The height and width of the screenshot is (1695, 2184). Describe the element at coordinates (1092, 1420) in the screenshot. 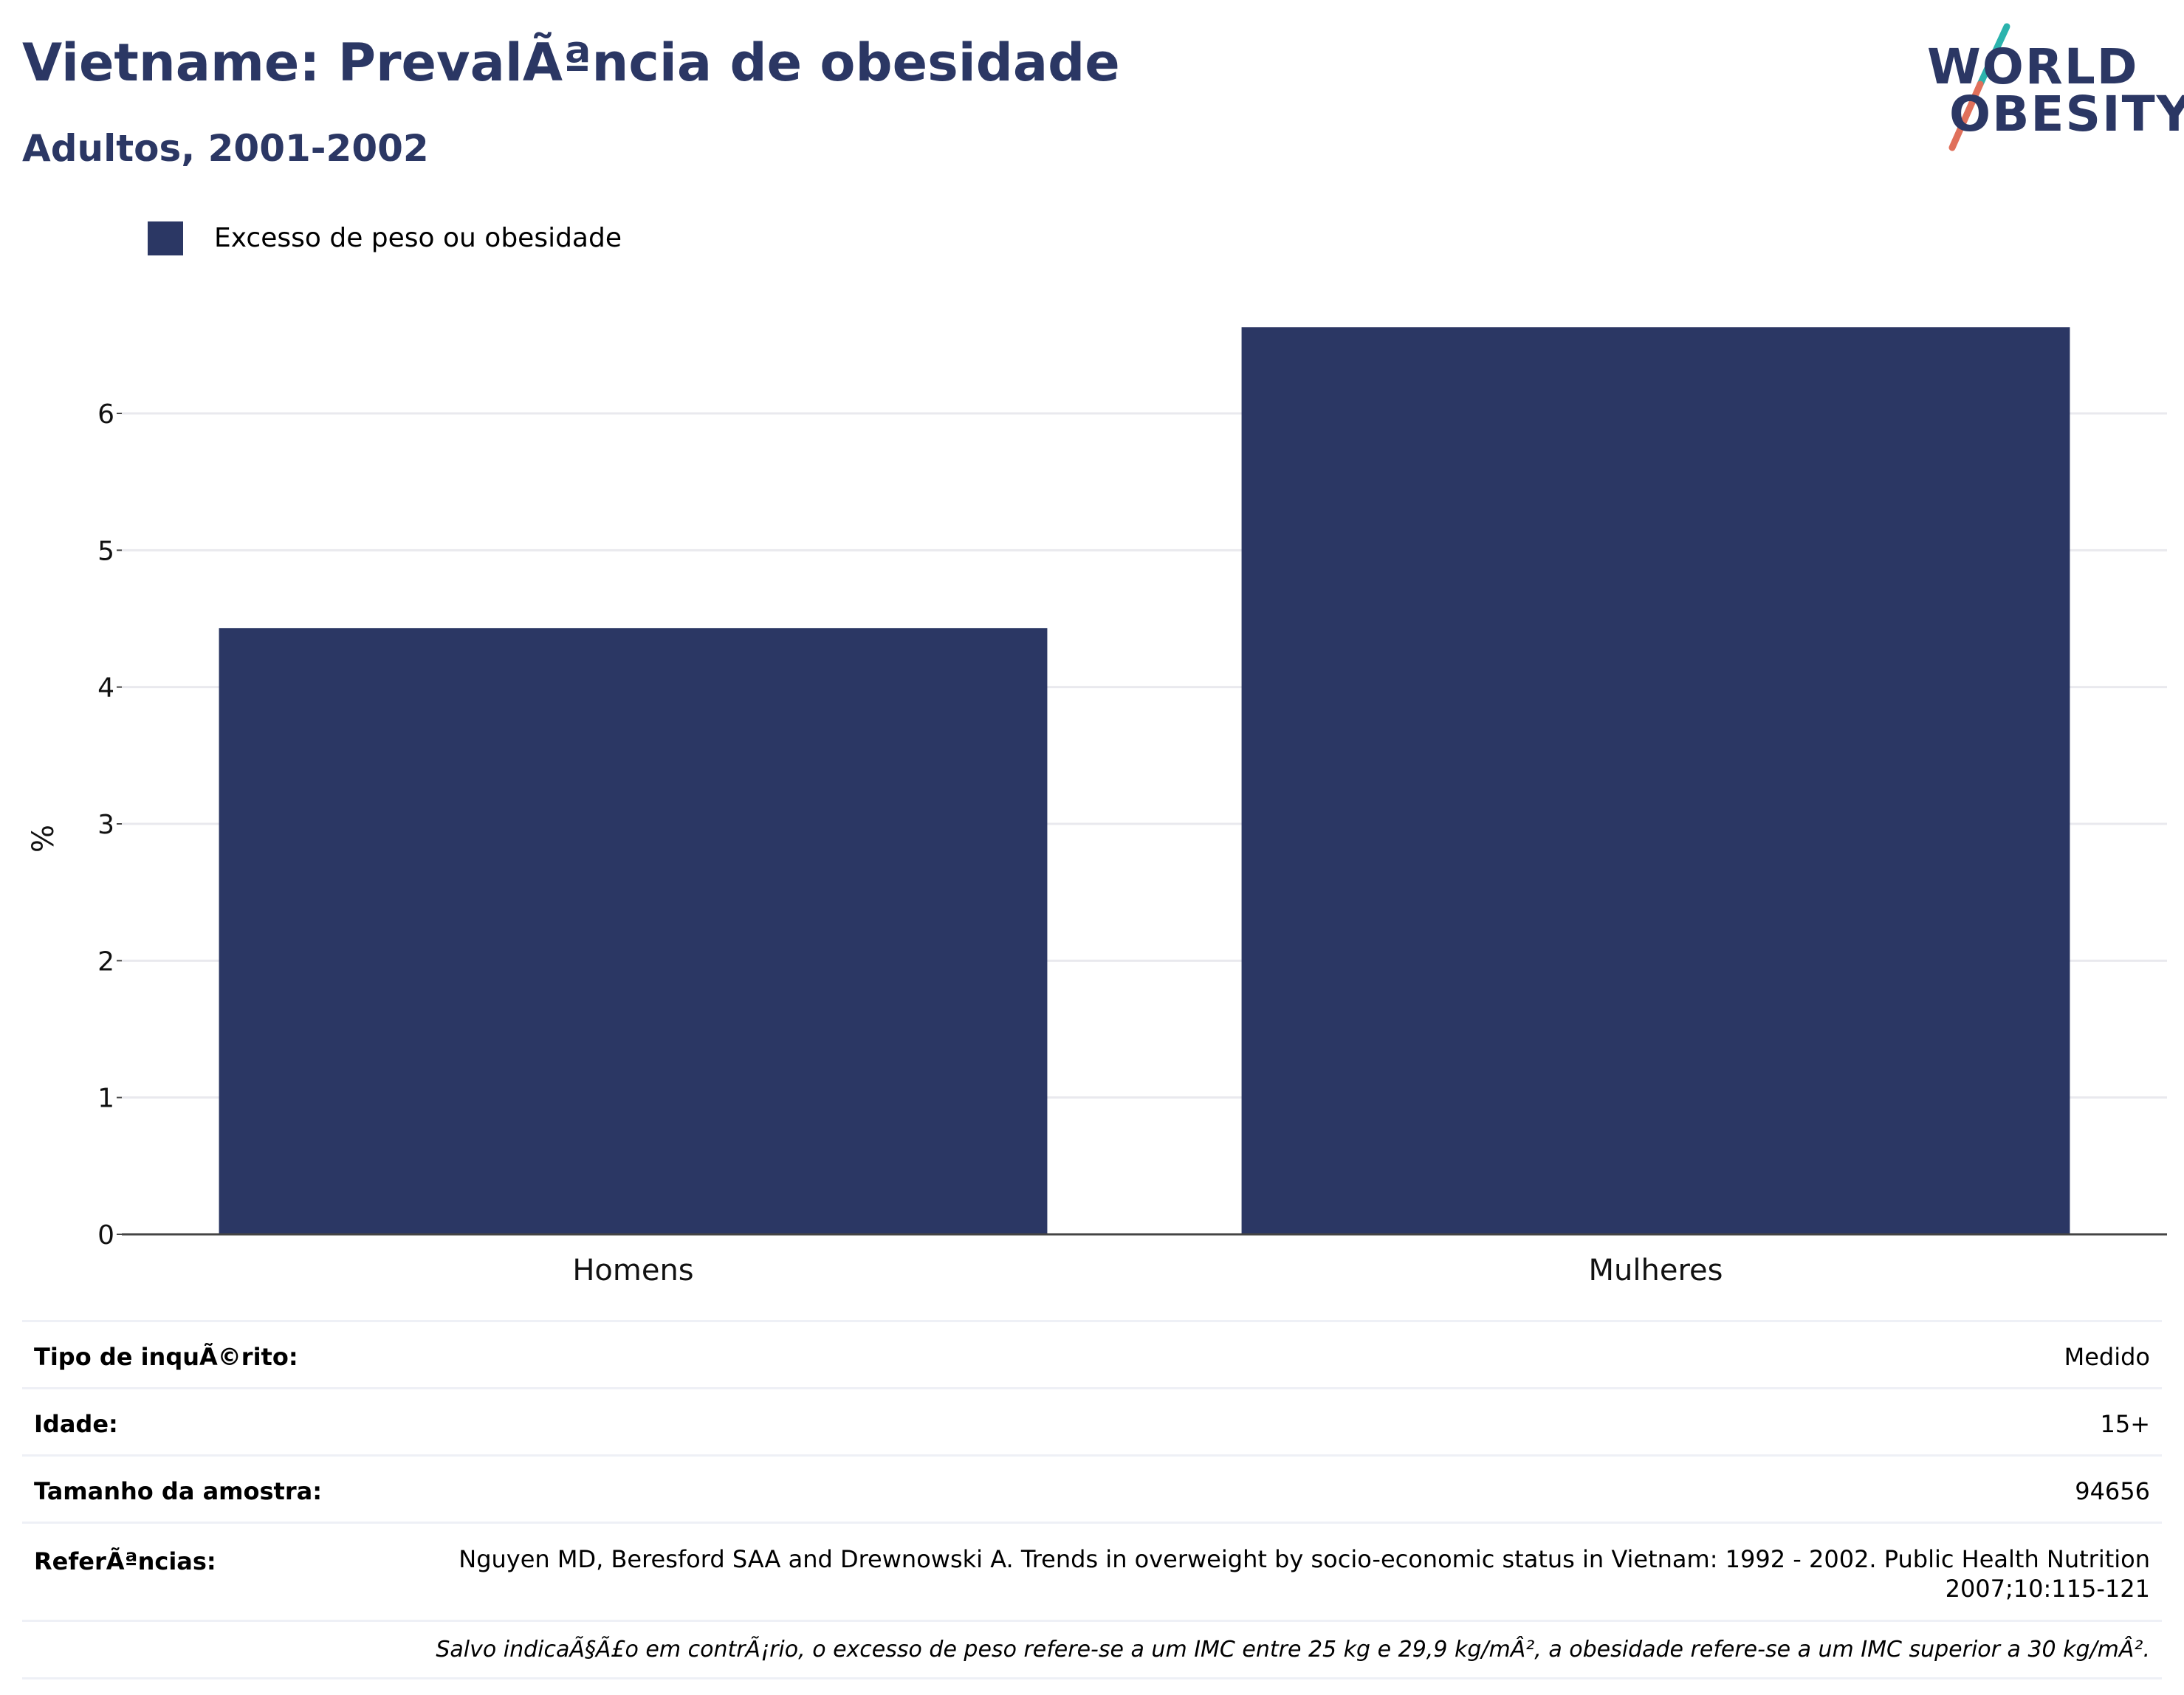

I see `info-row-age: Idade: 15+` at that location.